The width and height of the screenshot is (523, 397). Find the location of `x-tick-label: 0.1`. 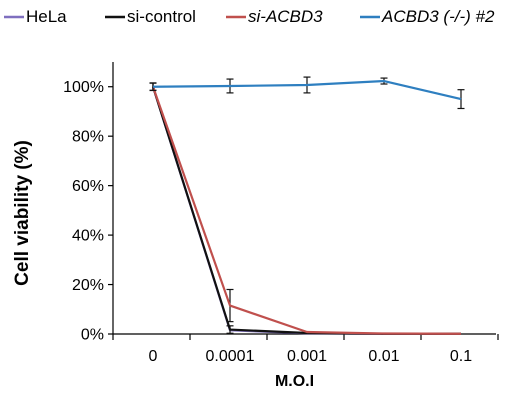

x-tick-label: 0.1 is located at coordinates (461, 356).